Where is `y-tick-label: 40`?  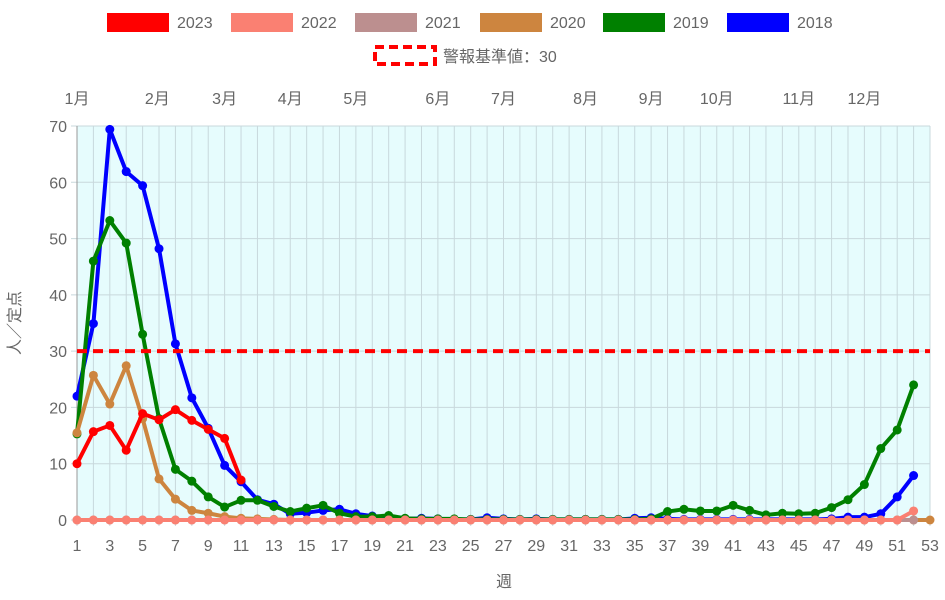
y-tick-label: 40 is located at coordinates (58, 296).